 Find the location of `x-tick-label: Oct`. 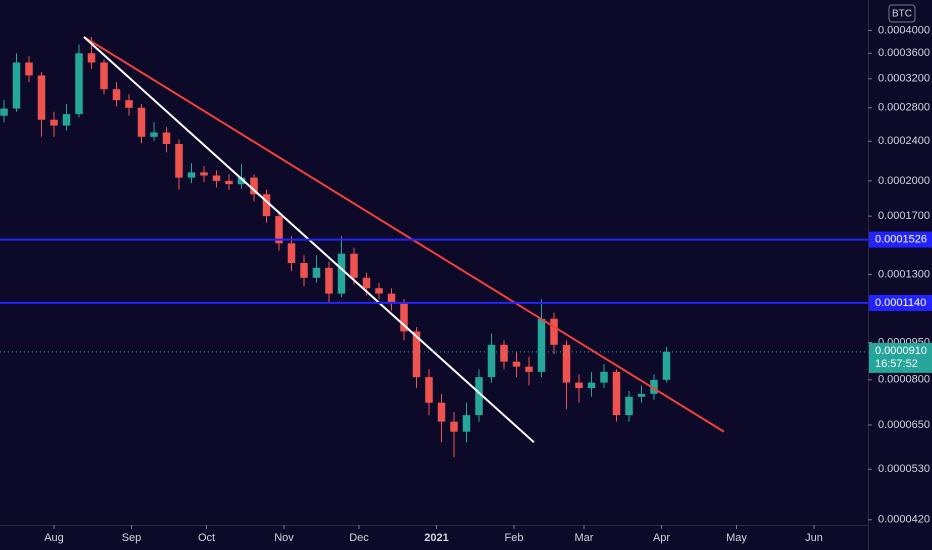

x-tick-label: Oct is located at coordinates (206, 538).